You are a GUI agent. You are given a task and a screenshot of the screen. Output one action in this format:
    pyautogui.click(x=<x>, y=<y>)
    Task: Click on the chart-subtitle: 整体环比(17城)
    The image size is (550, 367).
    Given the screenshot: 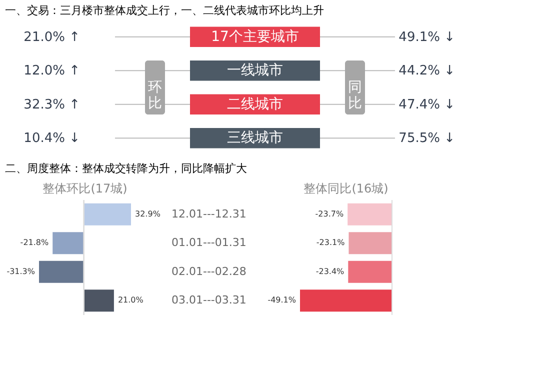 What is the action you would take?
    pyautogui.click(x=85, y=189)
    